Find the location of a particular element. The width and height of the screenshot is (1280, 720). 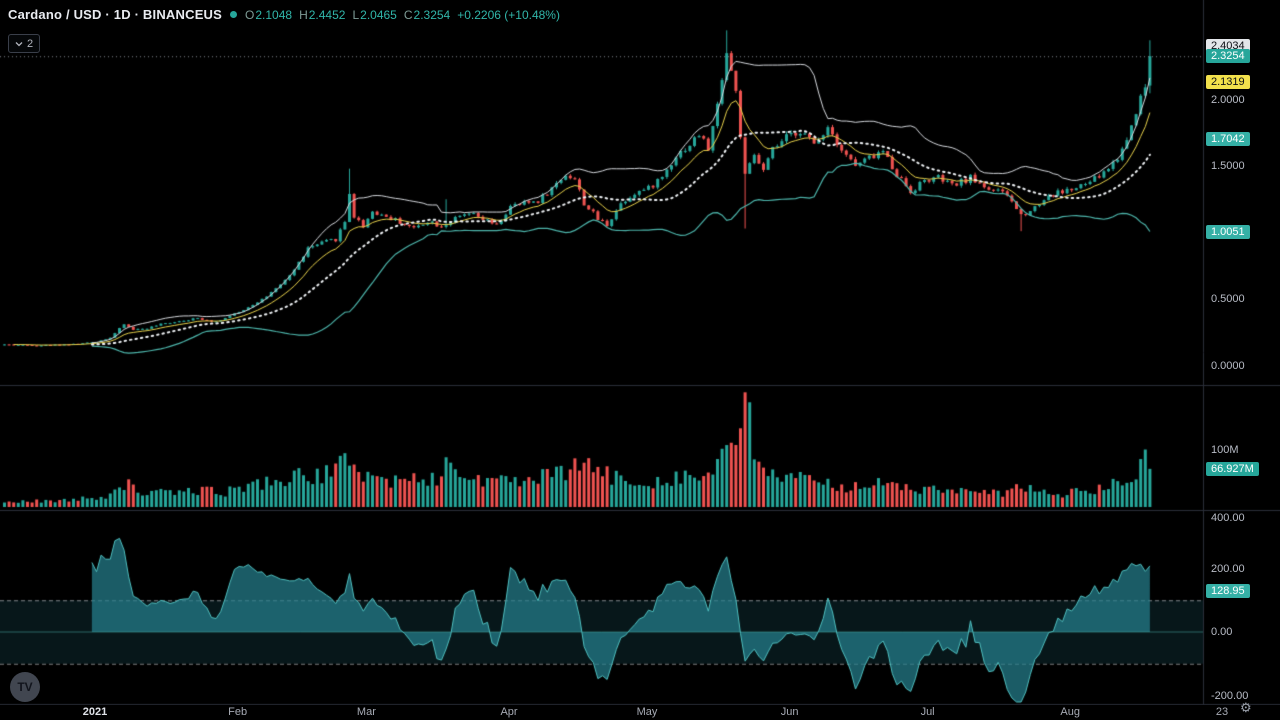

tradingview-logo: TV is located at coordinates (25, 687).